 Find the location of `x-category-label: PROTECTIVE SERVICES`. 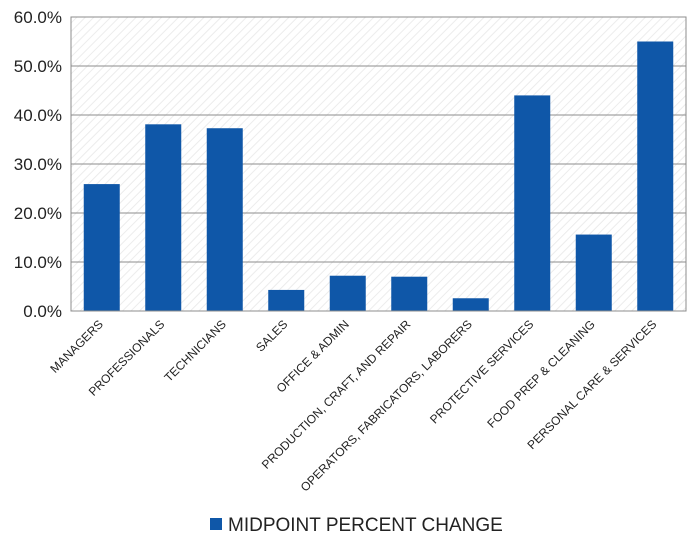

x-category-label: PROTECTIVE SERVICES is located at coordinates (481, 371).